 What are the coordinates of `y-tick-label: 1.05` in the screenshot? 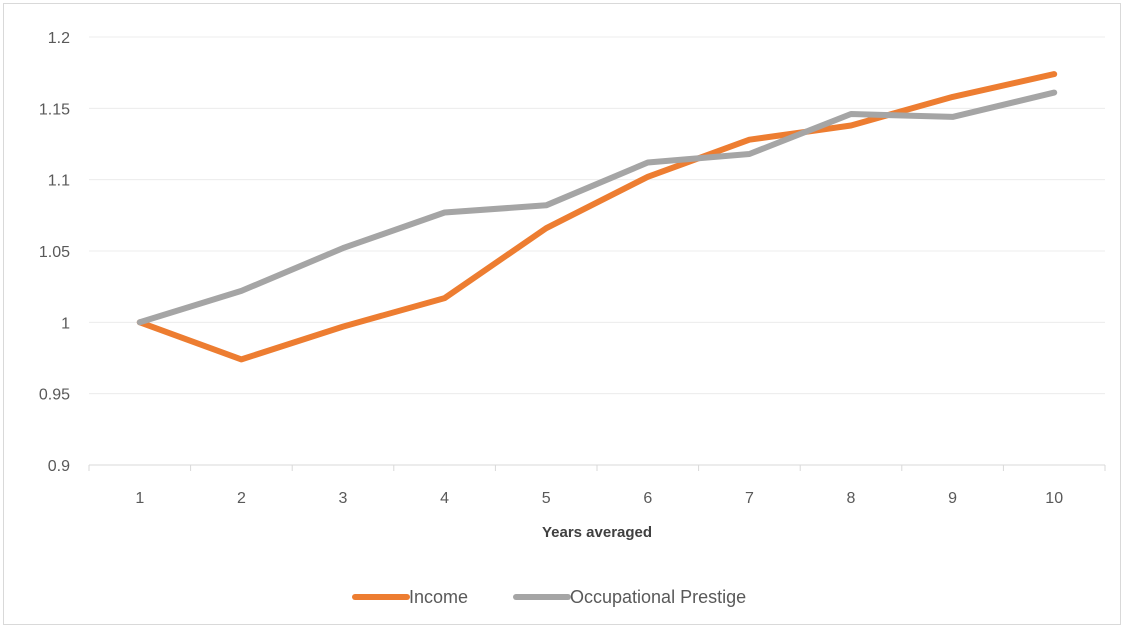 It's located at (54, 252).